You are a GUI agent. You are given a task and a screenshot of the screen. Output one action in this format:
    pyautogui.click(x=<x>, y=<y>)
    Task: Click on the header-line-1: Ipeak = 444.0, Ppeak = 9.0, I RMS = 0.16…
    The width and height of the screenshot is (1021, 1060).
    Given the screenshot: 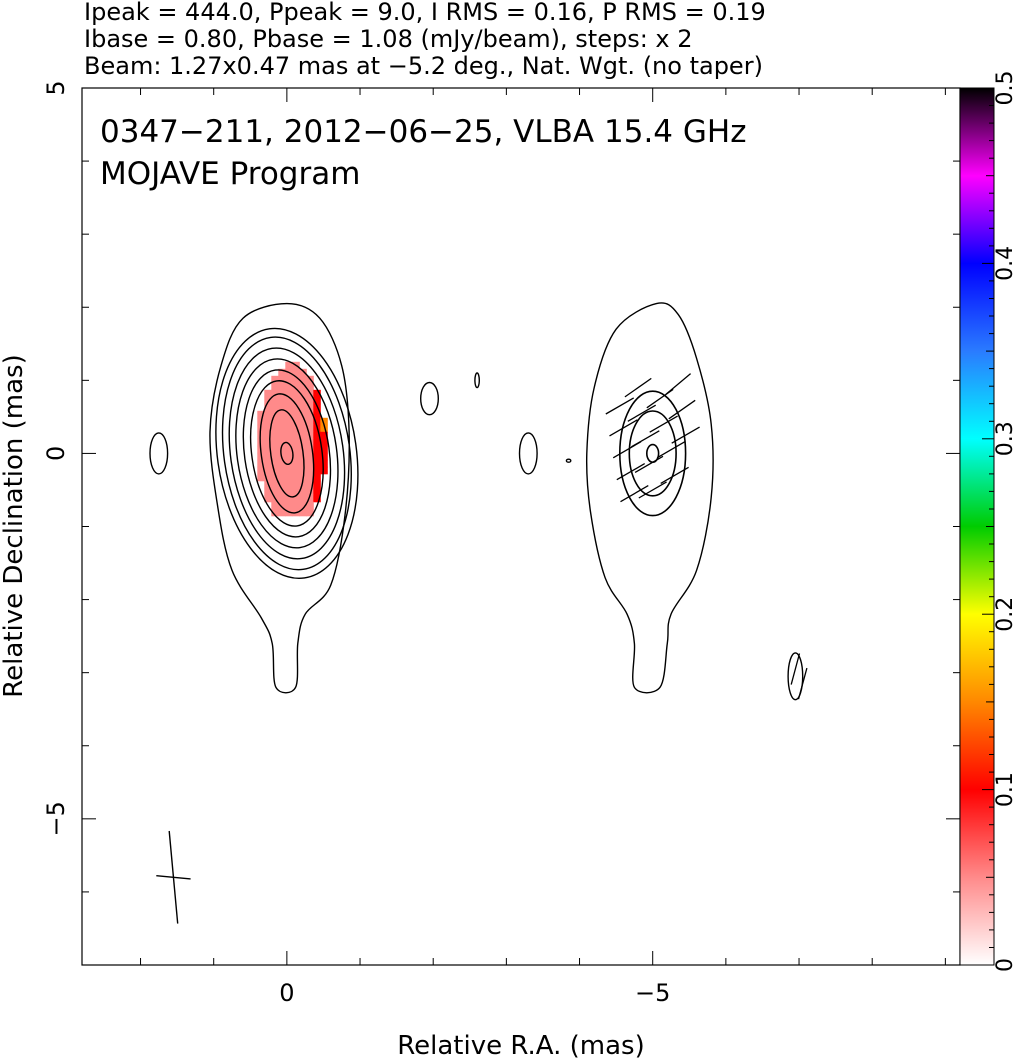 What is the action you would take?
    pyautogui.click(x=425, y=13)
    